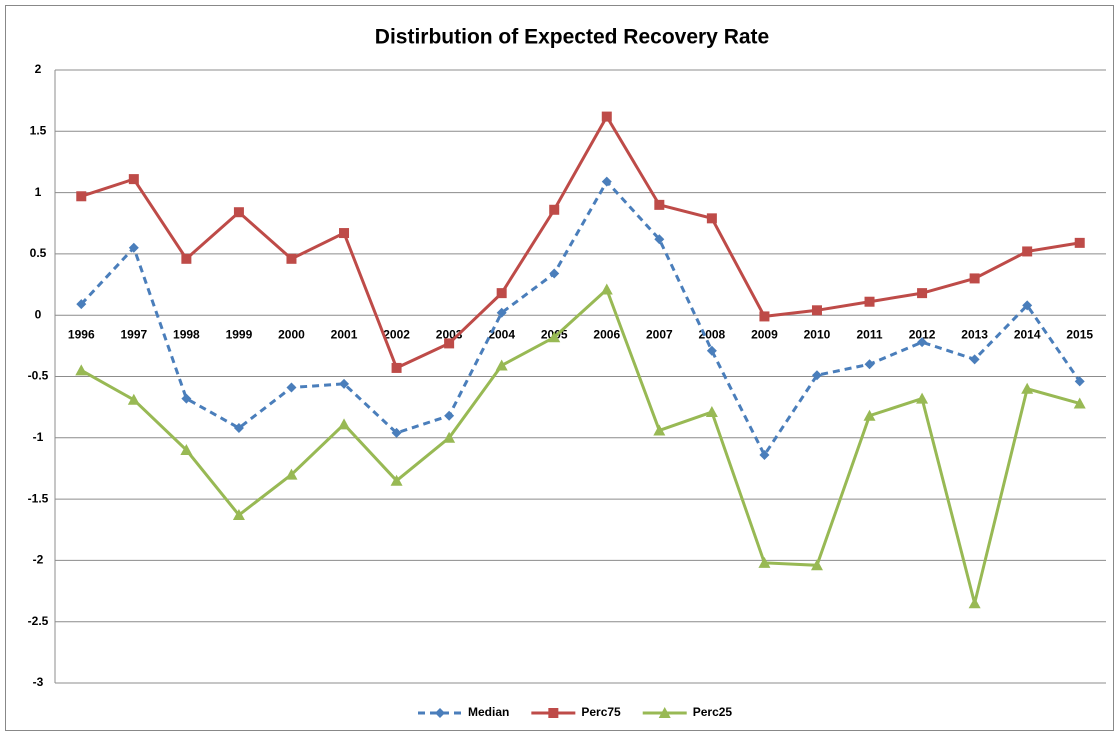 The width and height of the screenshot is (1119, 736). Describe the element at coordinates (501, 334) in the screenshot. I see `x-tick-label: 2004` at that location.